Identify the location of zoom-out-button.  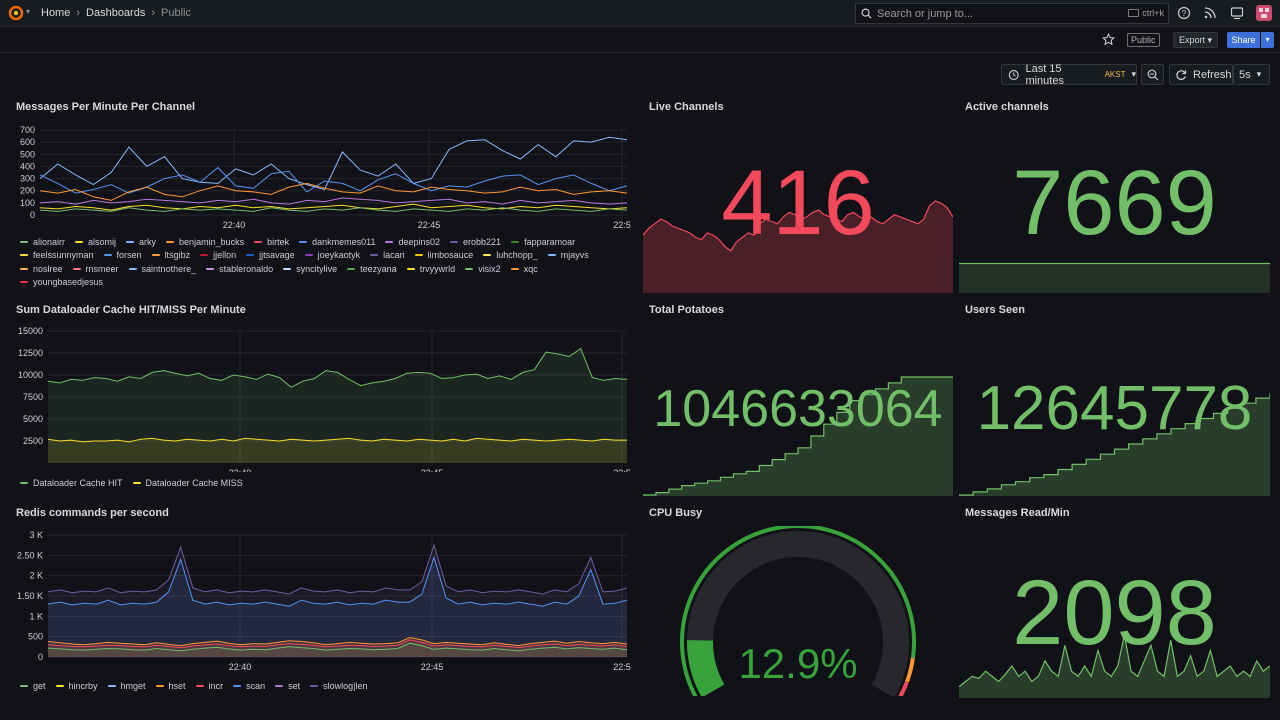
(1152, 74).